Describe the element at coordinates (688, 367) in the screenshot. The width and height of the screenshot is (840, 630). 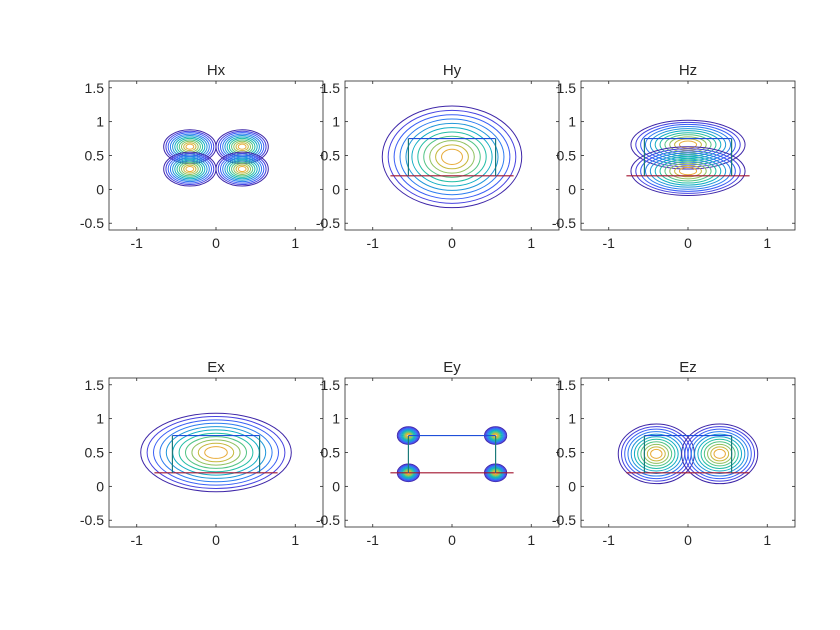
I see `subplot-title: Ez` at that location.